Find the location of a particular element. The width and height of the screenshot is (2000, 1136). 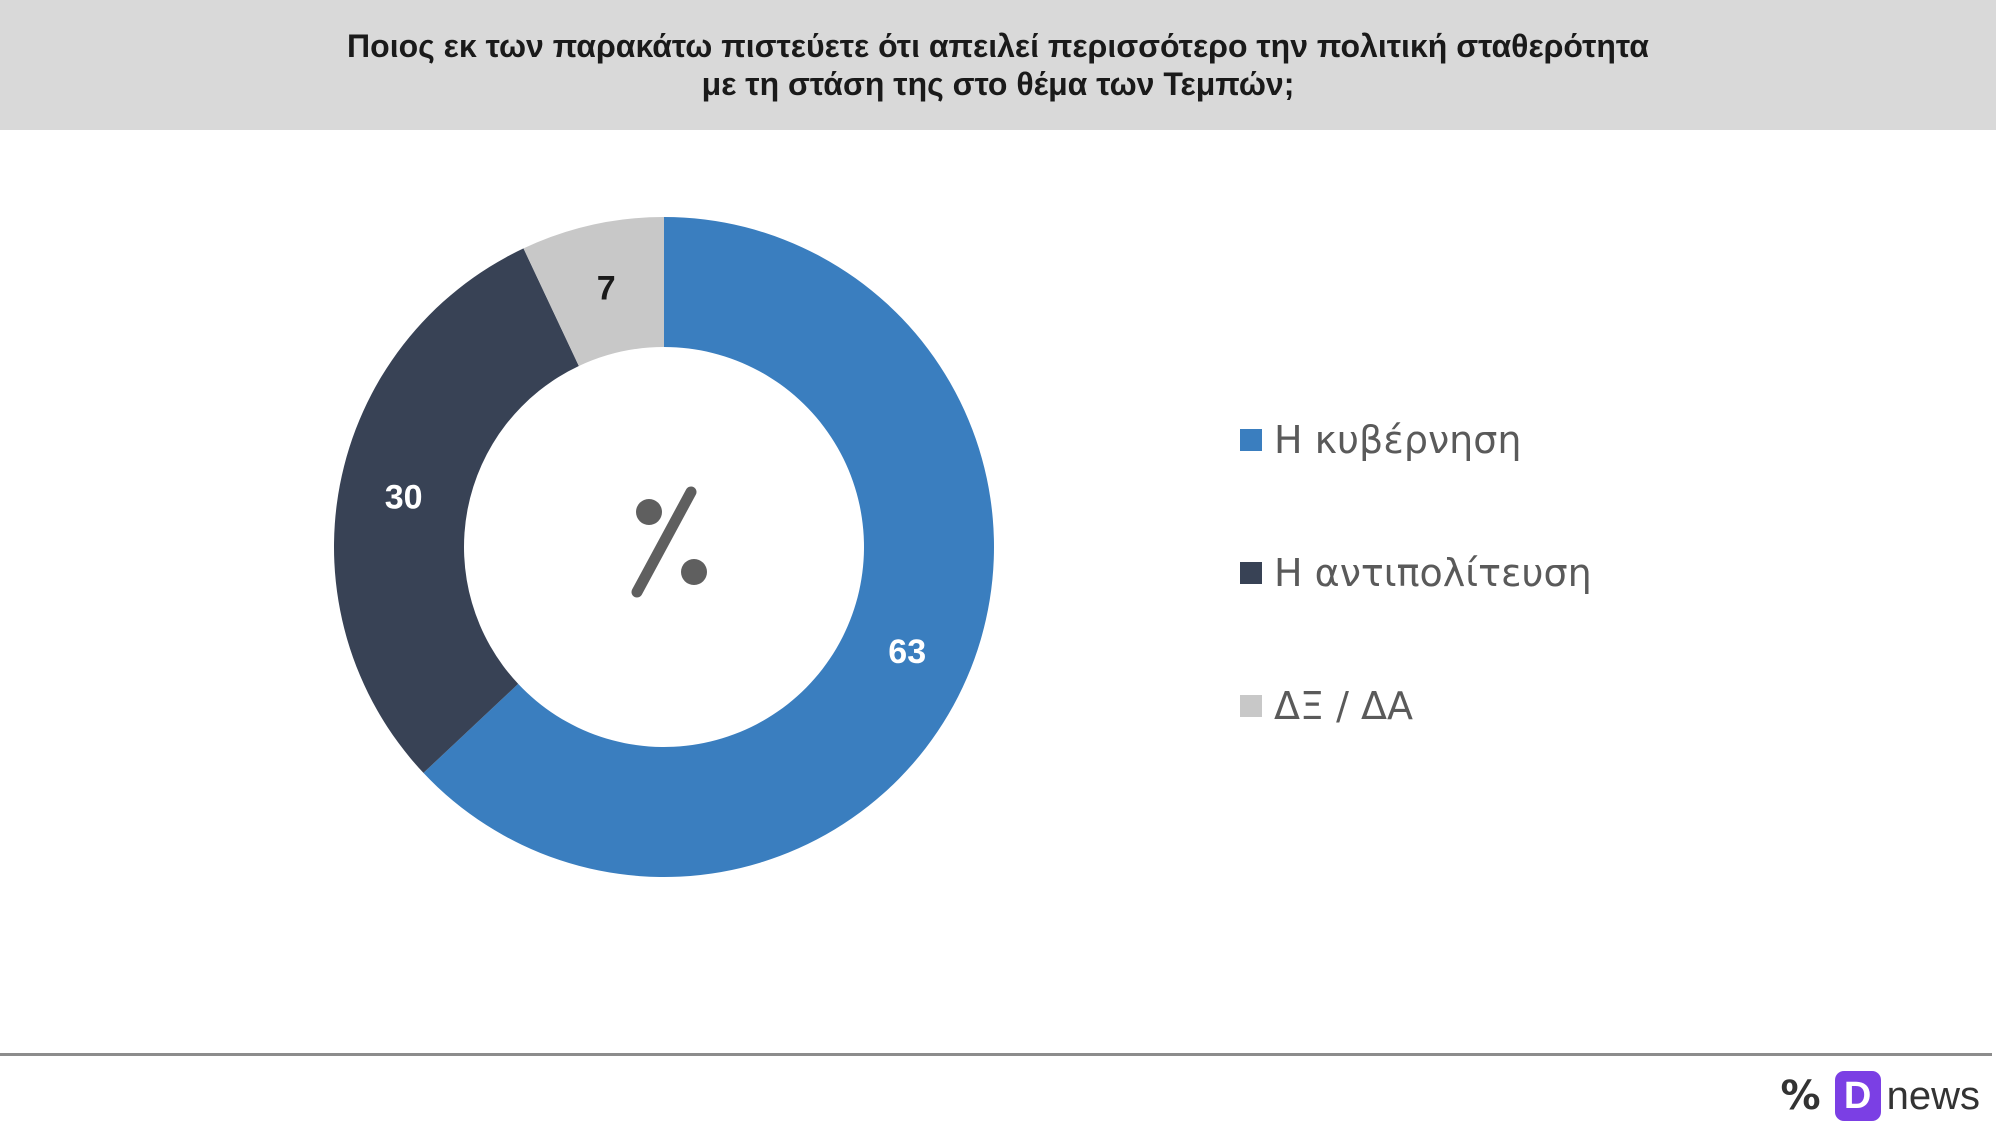

legend-item-opposition: Η αντιπολίτευση is located at coordinates (1416, 573).